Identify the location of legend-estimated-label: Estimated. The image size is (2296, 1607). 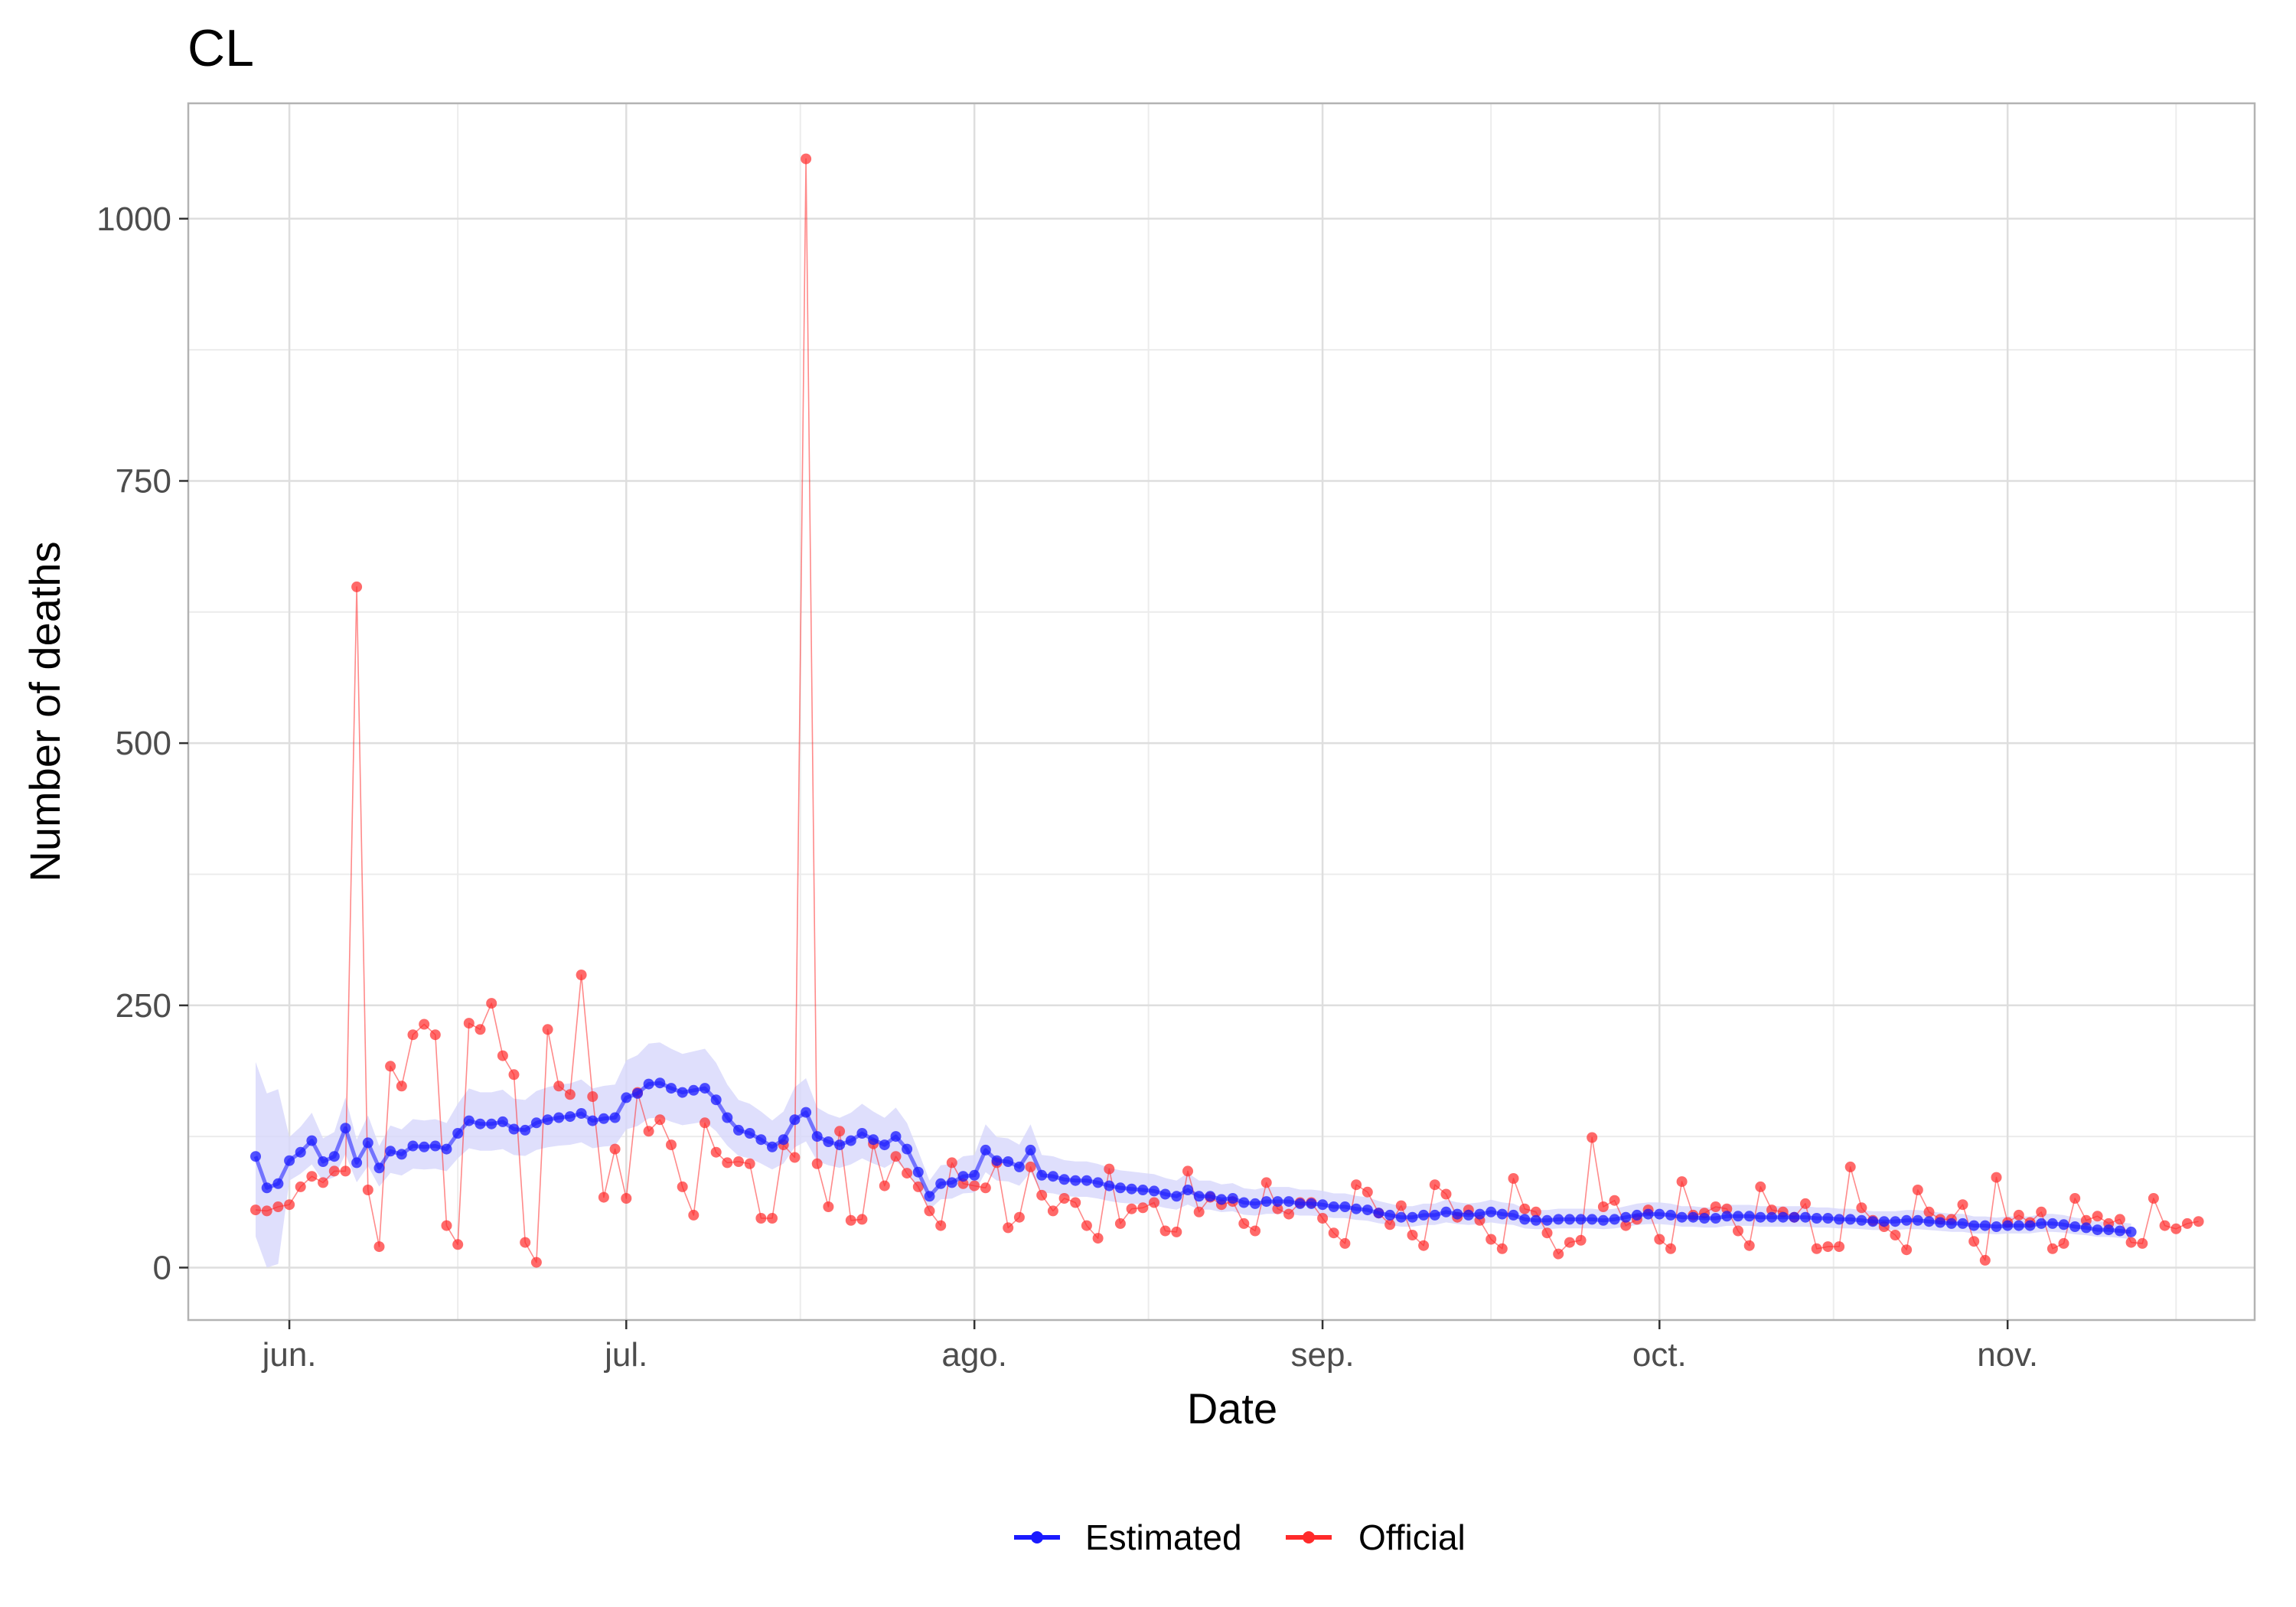
(1163, 1537).